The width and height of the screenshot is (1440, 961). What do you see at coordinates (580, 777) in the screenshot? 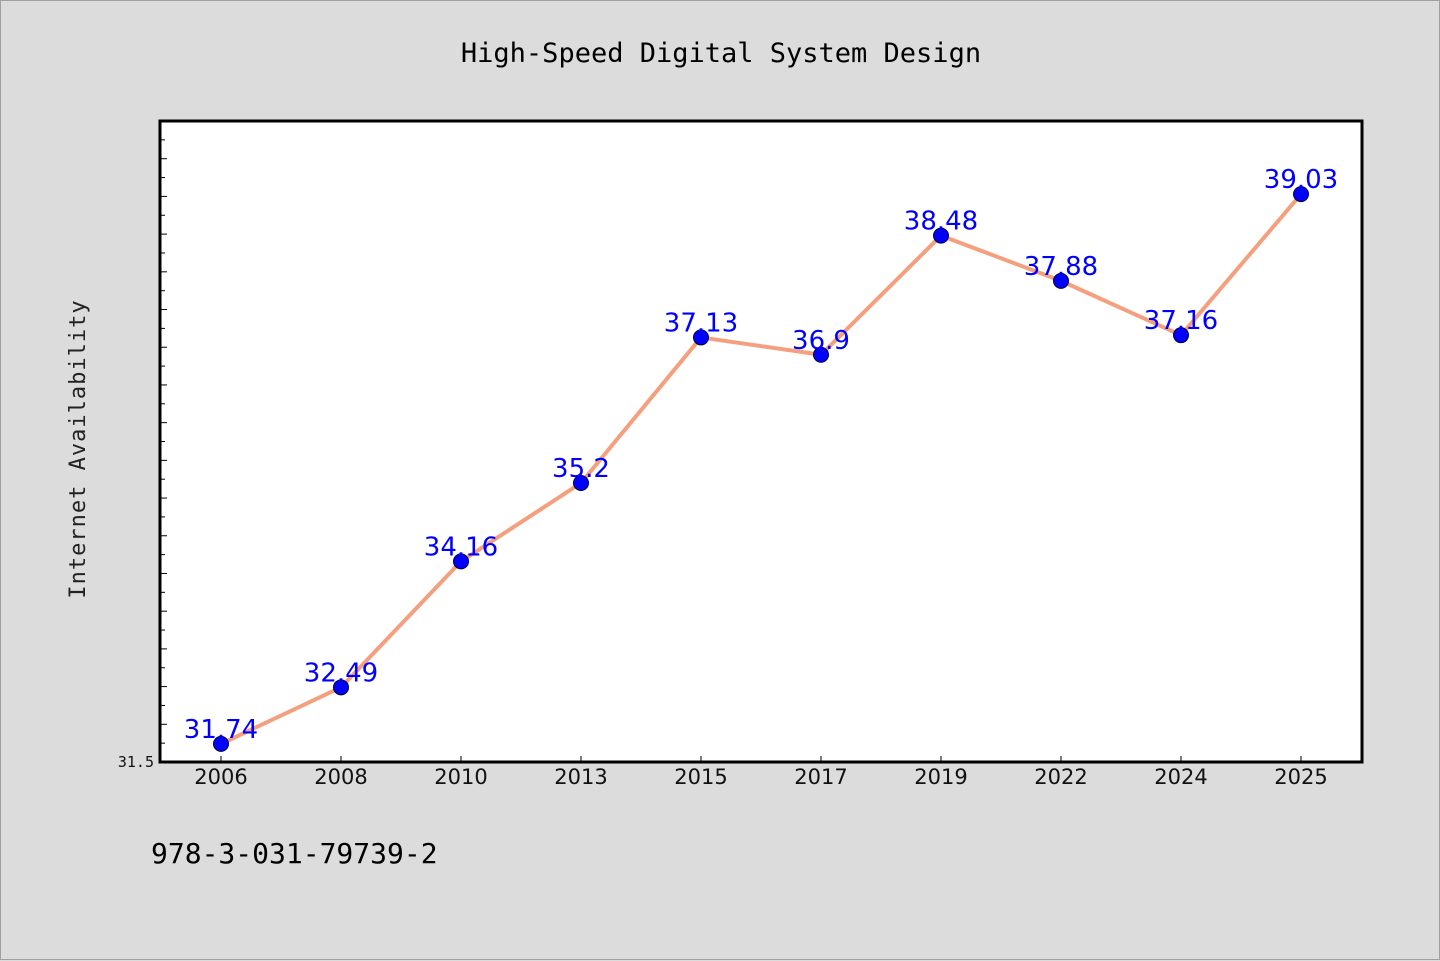
I see `x-tick-label: 2013` at bounding box center [580, 777].